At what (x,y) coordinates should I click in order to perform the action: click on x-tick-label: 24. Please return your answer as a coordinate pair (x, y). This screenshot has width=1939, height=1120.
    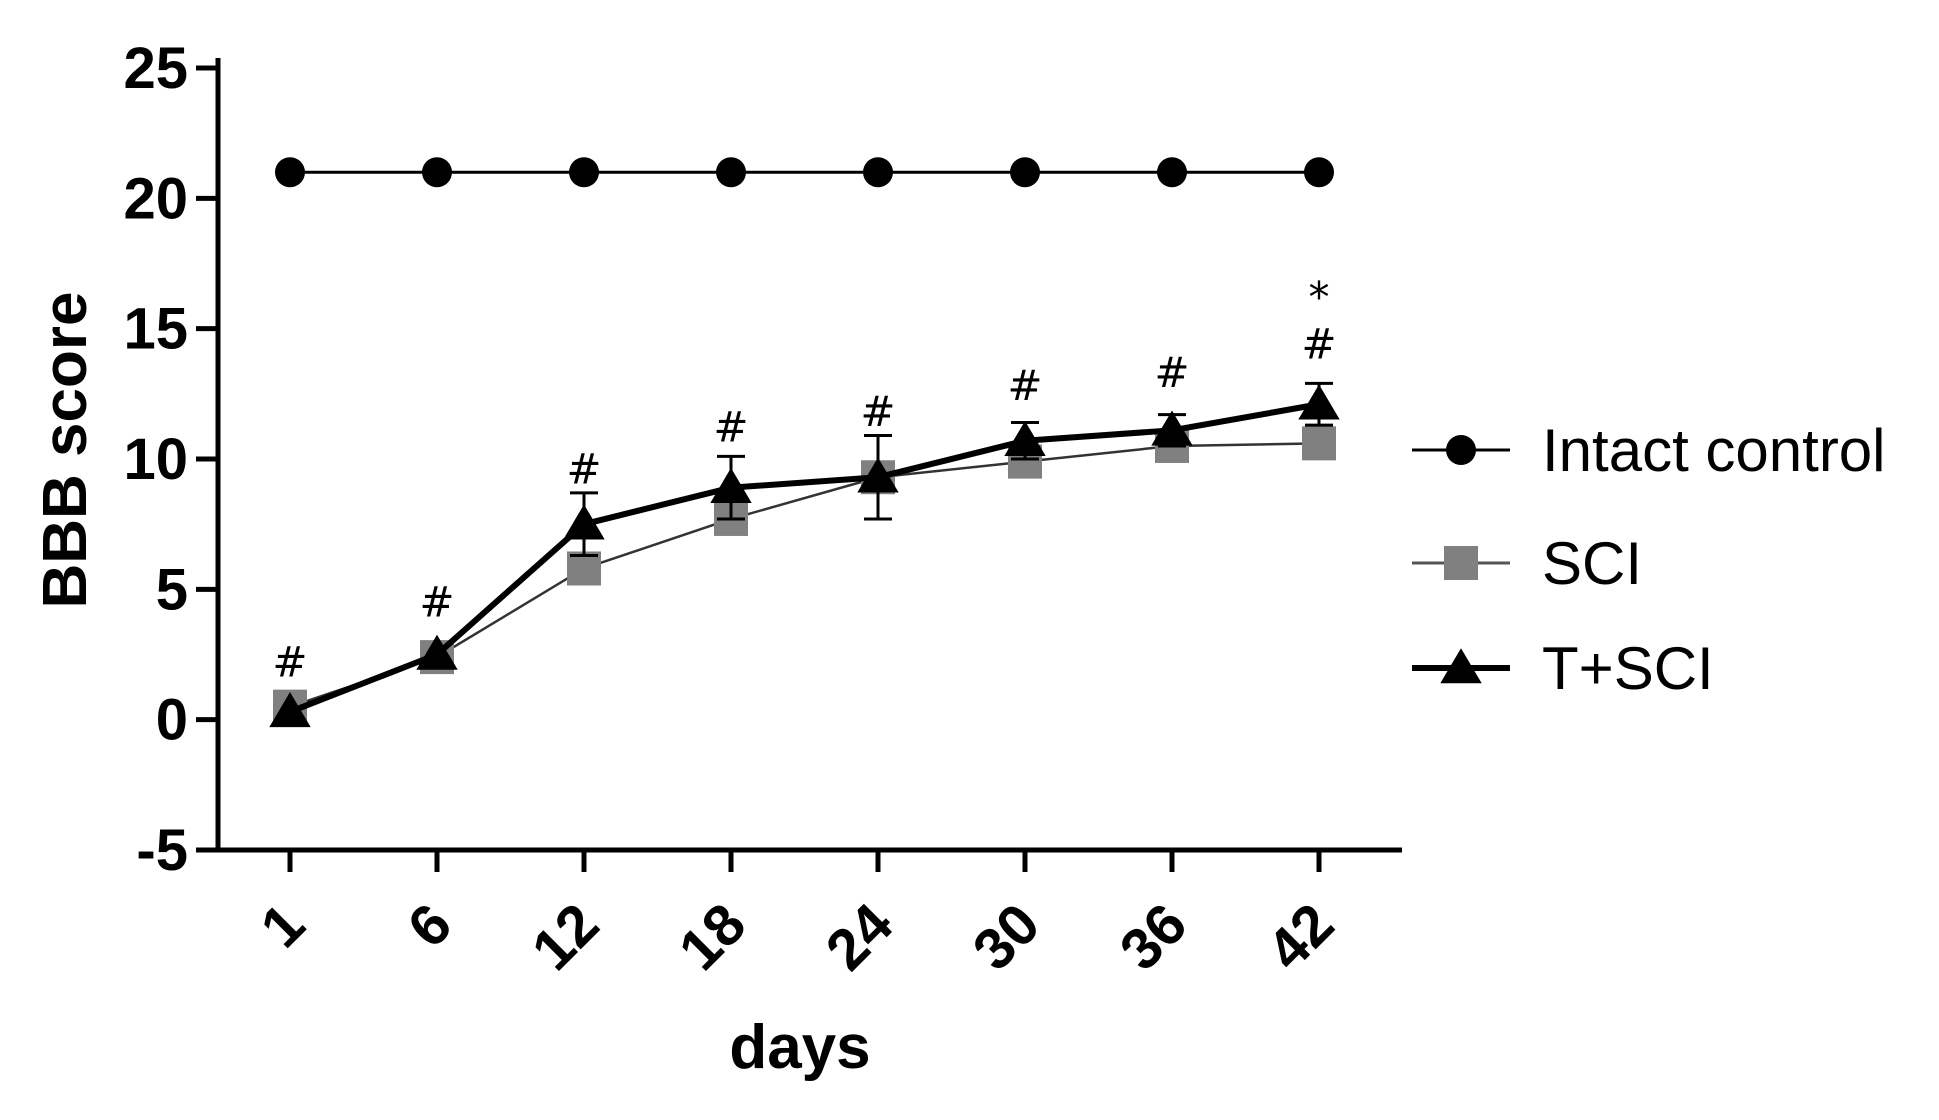
    Looking at the image, I should click on (860, 937).